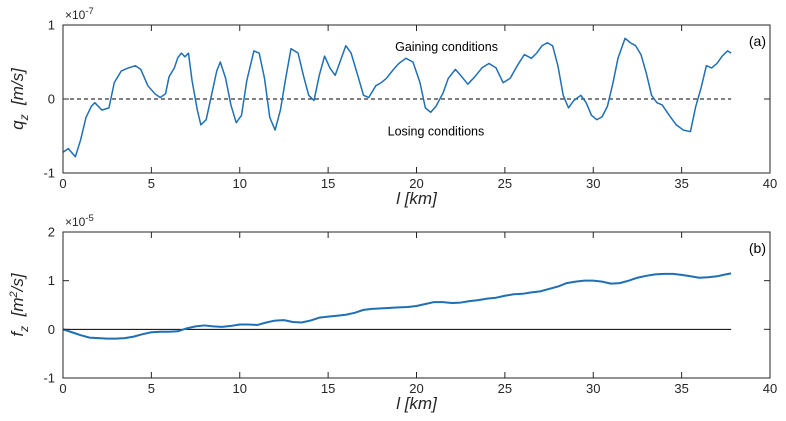  I want to click on panel-label: (a), so click(757, 41).